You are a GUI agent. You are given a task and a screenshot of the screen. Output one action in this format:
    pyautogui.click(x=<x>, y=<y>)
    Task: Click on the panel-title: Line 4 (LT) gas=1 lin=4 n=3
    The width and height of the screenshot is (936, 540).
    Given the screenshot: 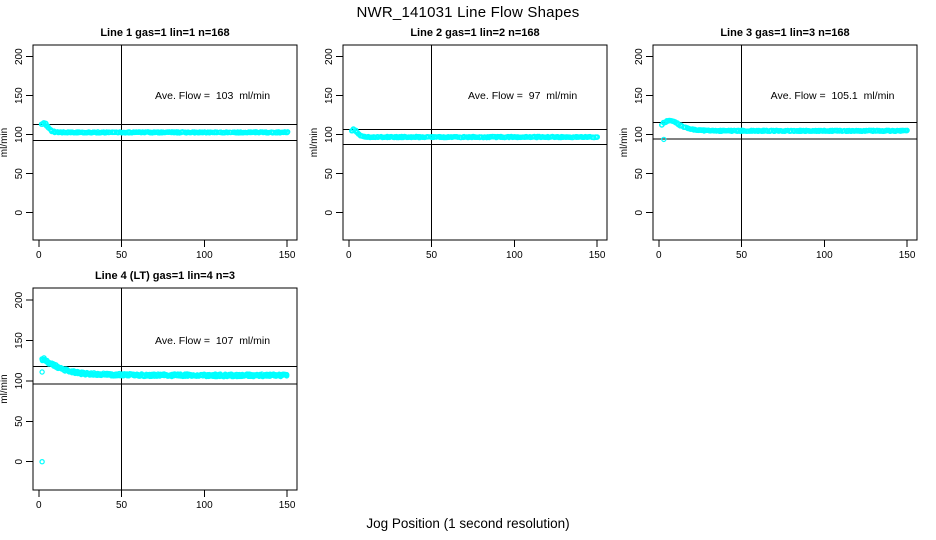 What is the action you would take?
    pyautogui.click(x=165, y=276)
    